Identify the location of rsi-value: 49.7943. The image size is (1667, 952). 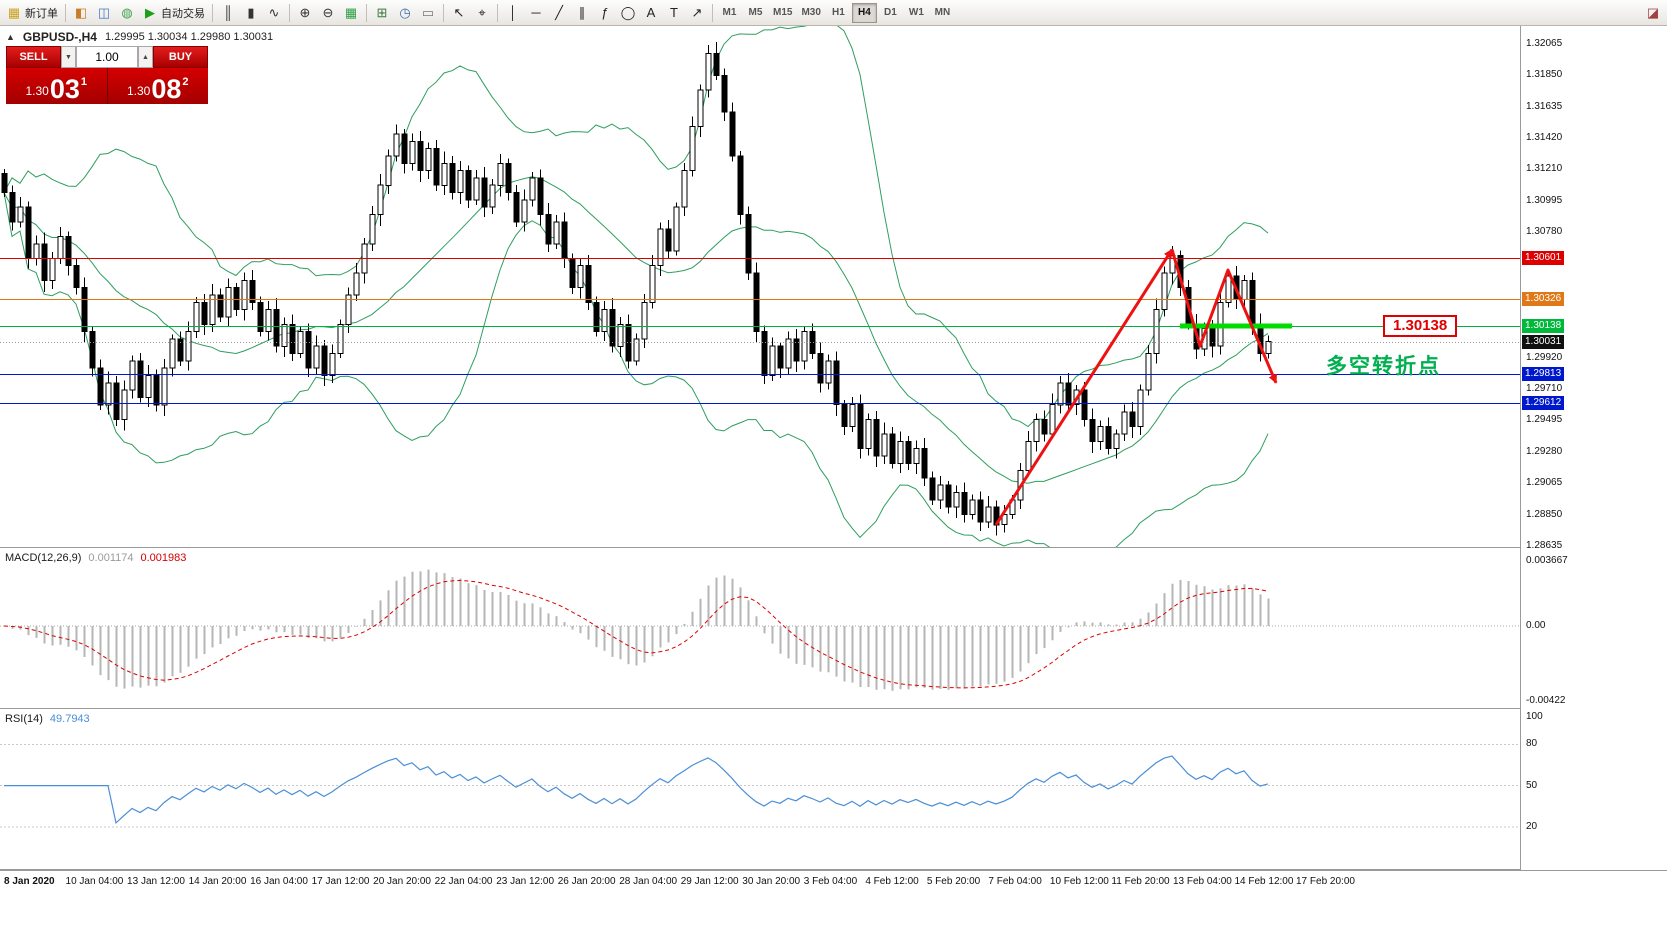
(69, 719).